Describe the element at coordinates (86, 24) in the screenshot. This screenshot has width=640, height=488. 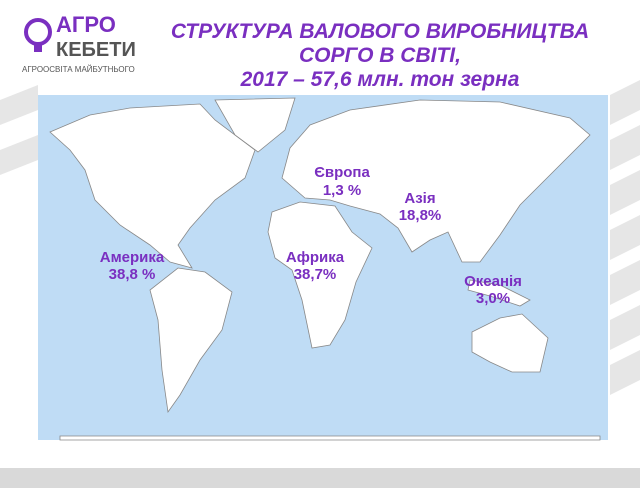
I see `logo-text: АГРО` at that location.